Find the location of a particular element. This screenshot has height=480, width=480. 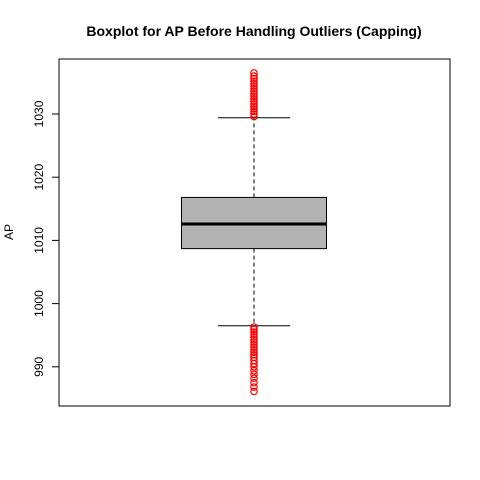

y-tick-label: 990 is located at coordinates (39, 366).